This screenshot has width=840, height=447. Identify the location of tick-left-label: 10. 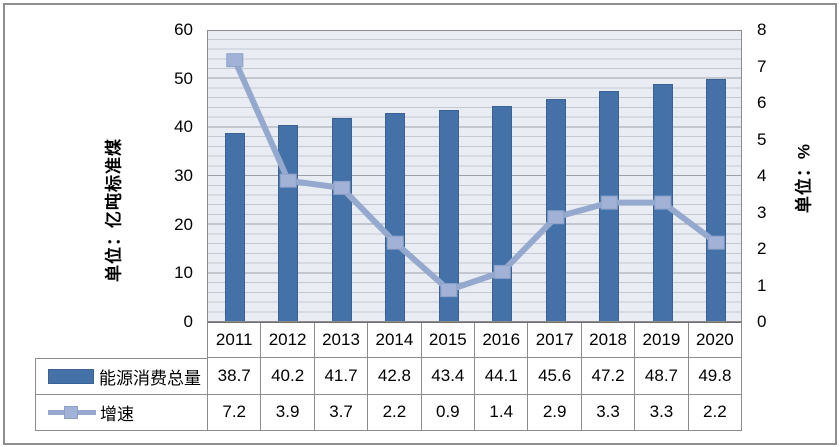
(183, 273).